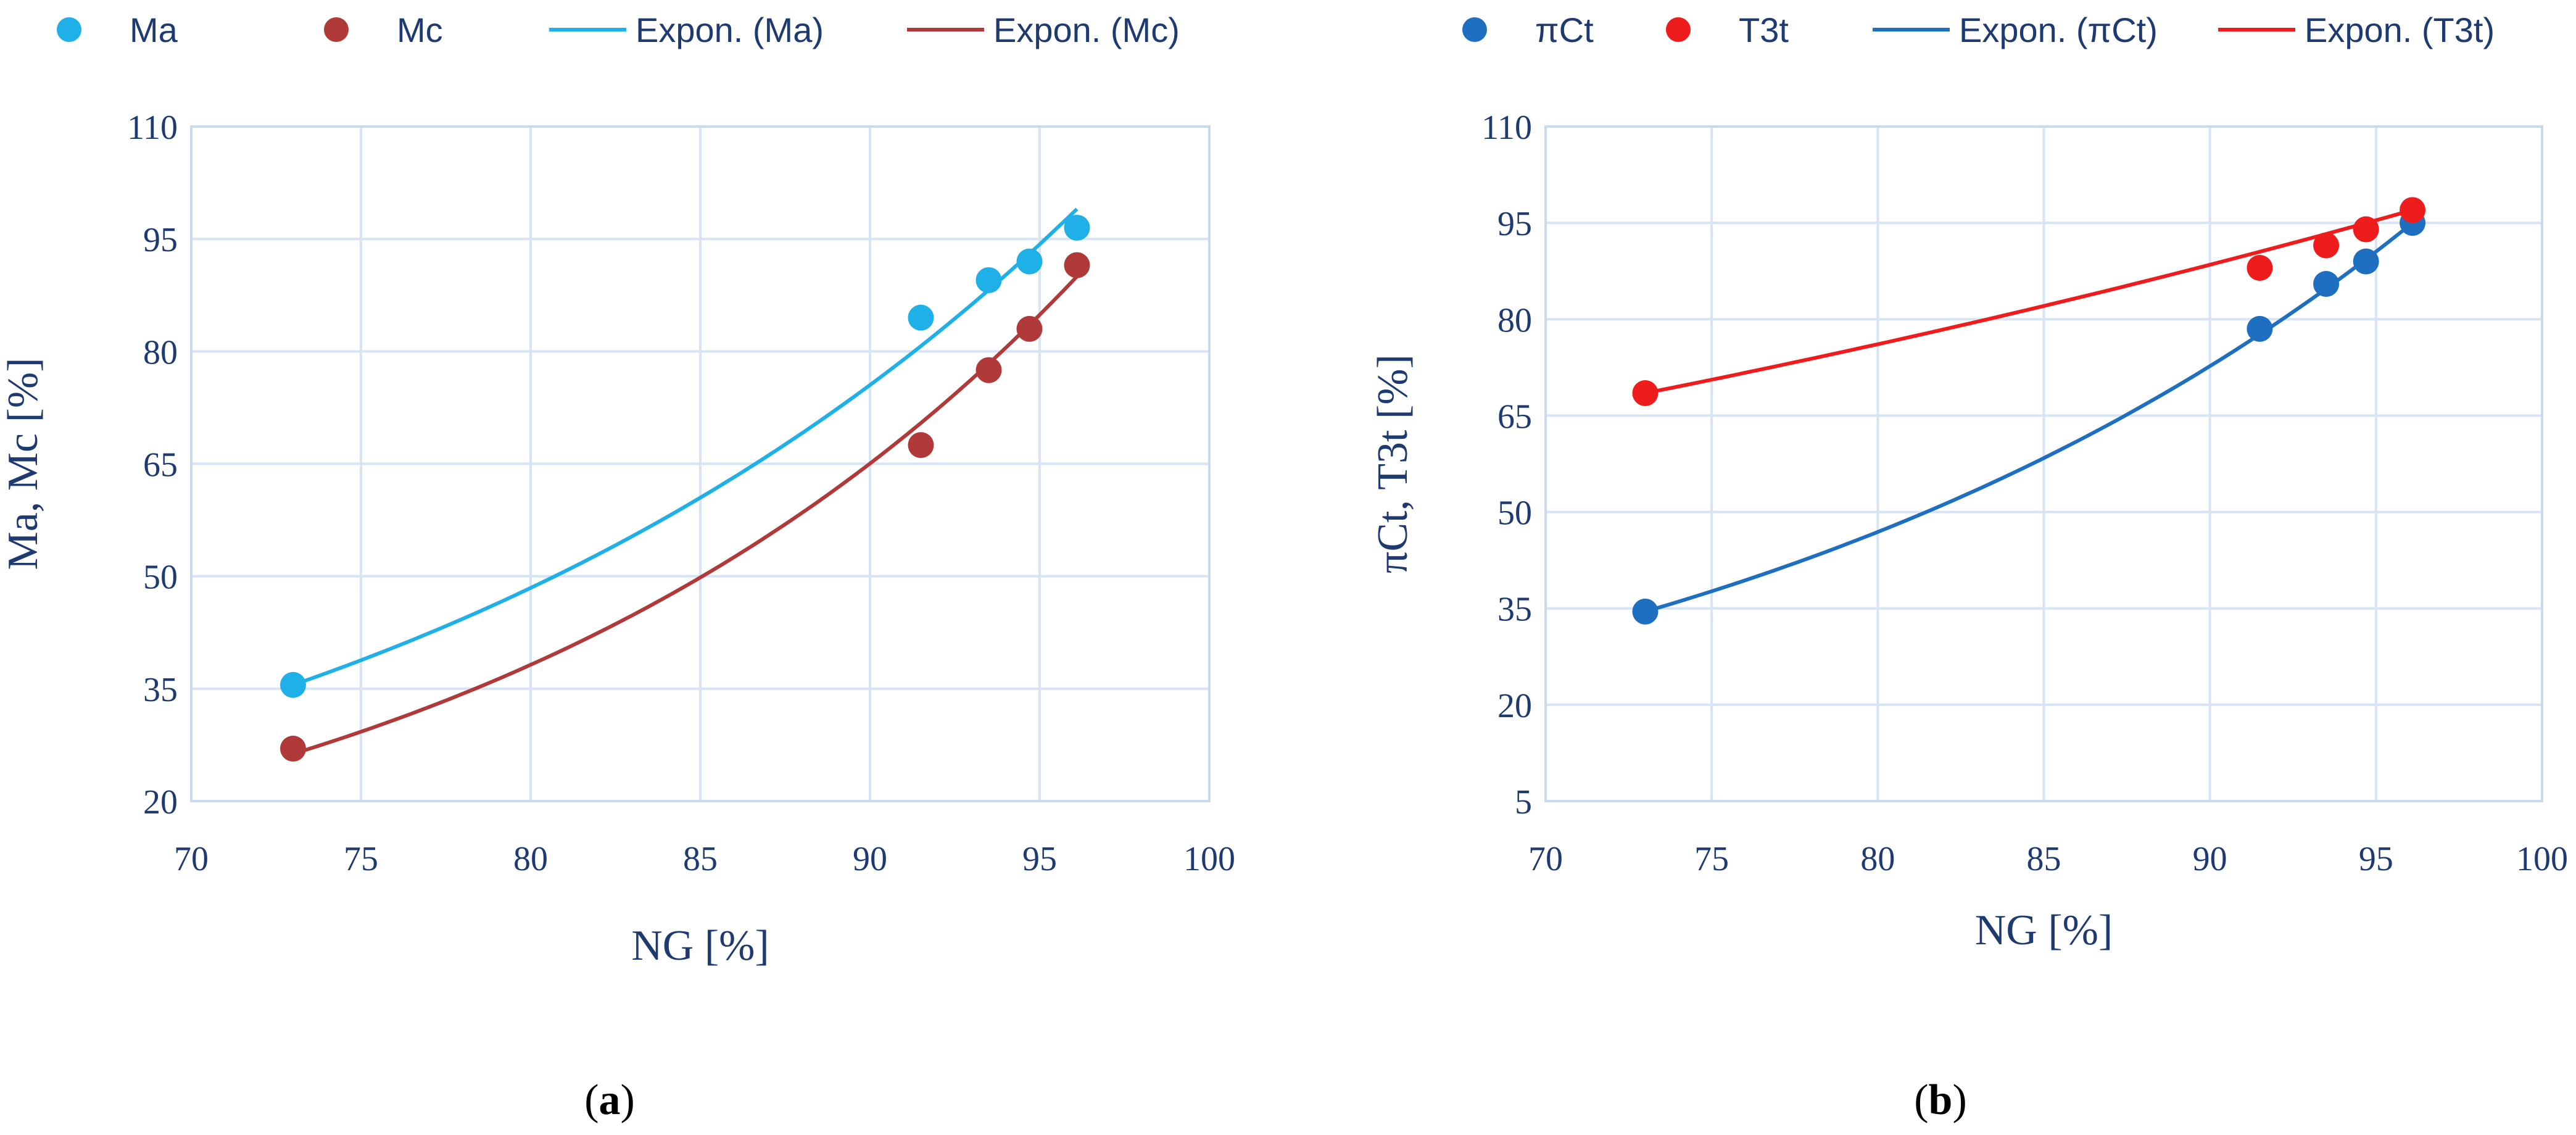  Describe the element at coordinates (1393, 464) in the screenshot. I see `y-axis-title: πCt, T3t [%]` at that location.